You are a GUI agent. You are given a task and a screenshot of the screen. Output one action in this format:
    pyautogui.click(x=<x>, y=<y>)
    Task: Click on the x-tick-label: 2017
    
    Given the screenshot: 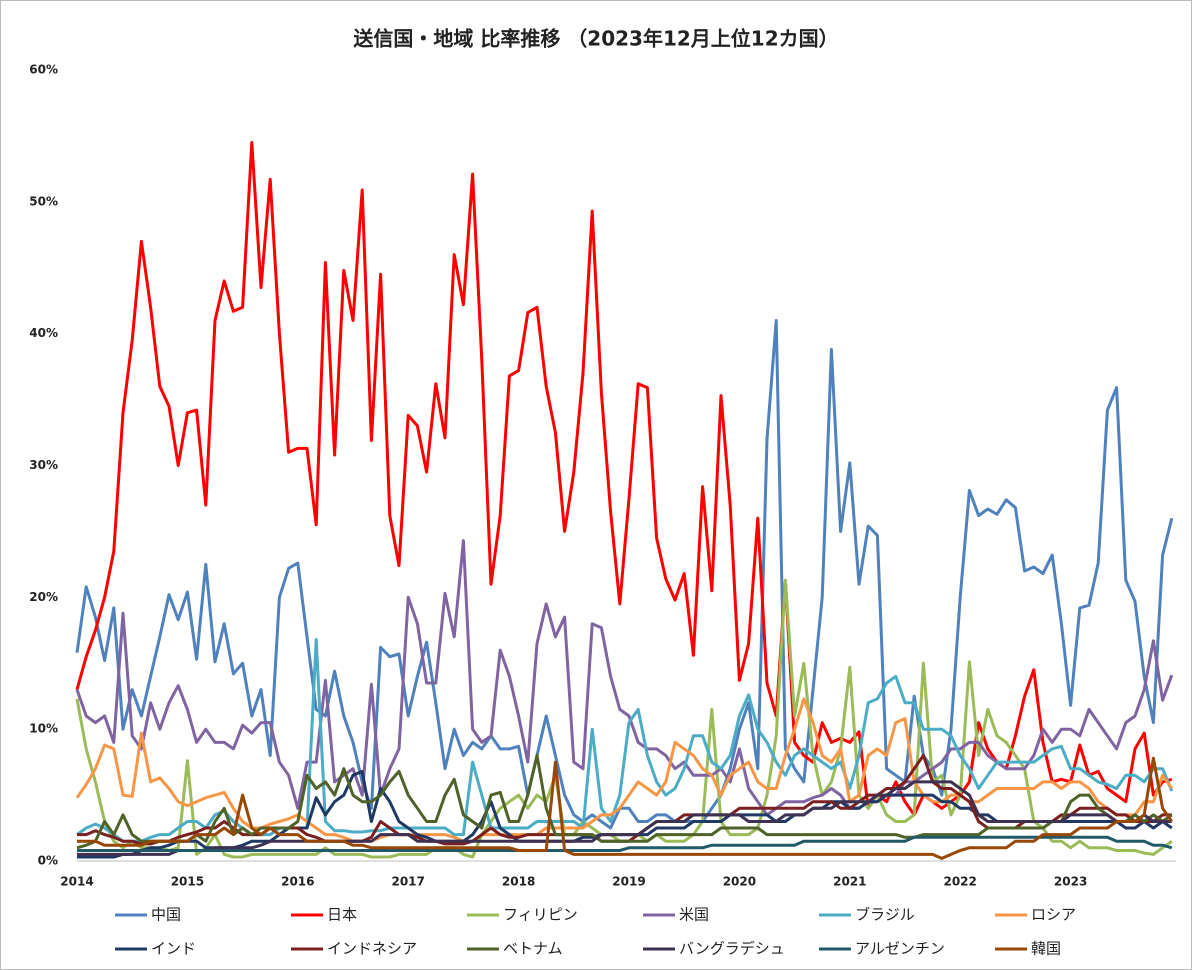 What is the action you would take?
    pyautogui.click(x=407, y=882)
    